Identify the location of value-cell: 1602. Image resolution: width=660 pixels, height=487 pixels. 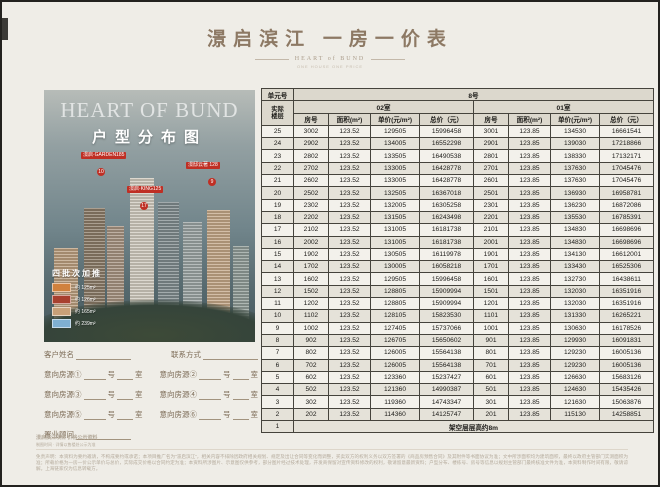
(311, 279).